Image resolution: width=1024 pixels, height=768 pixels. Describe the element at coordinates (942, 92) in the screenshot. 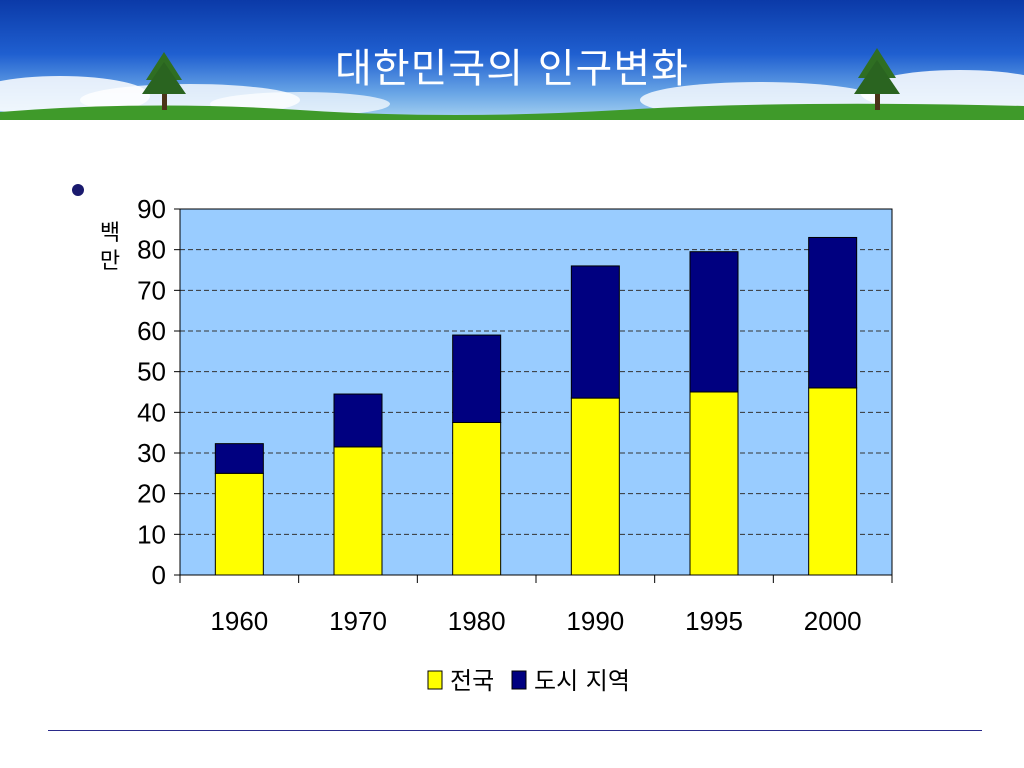

I see `cloud-shape` at that location.